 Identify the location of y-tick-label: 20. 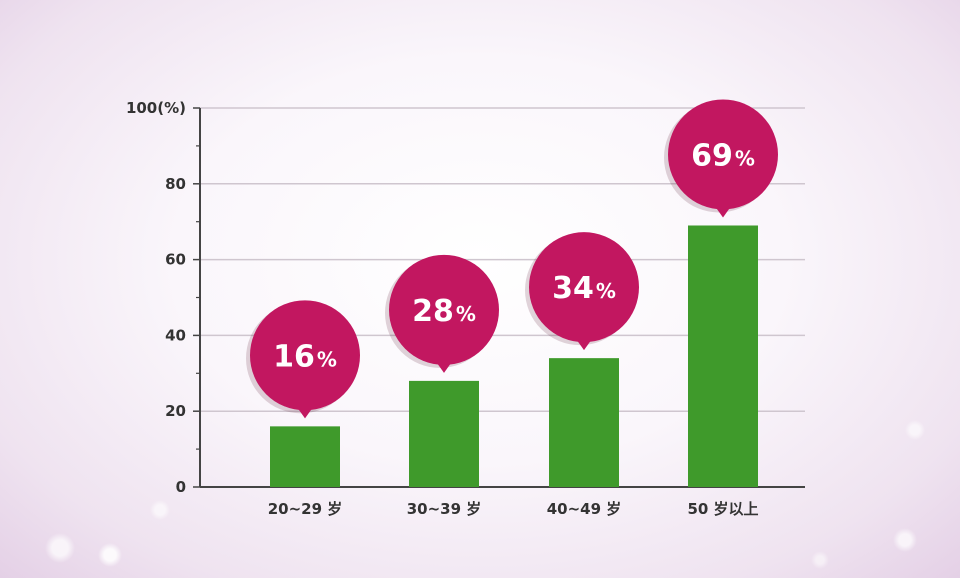
(175, 411).